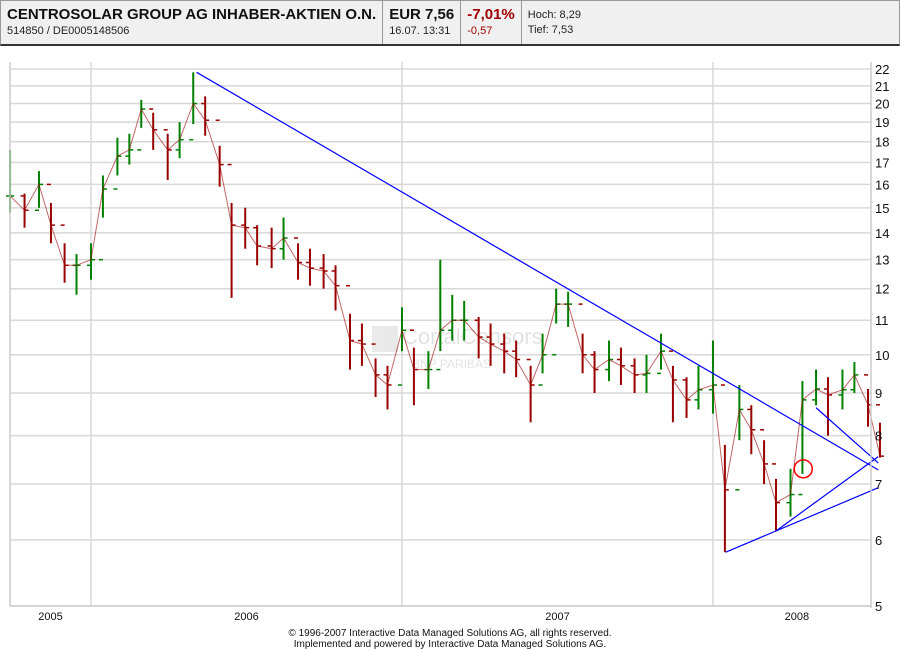 This screenshot has height=650, width=900. I want to click on y-tick-label: 11, so click(882, 320).